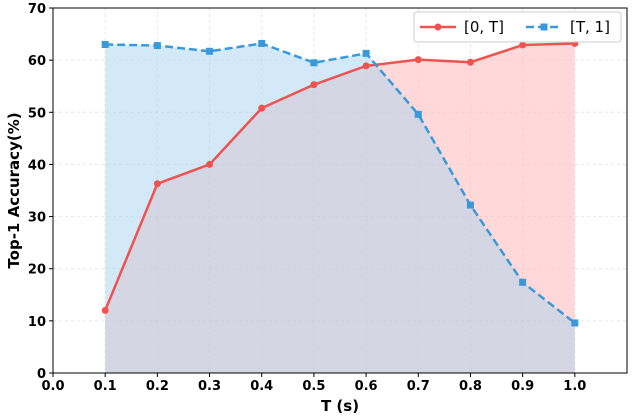  I want to click on x-tick-label: 0.3, so click(209, 386).